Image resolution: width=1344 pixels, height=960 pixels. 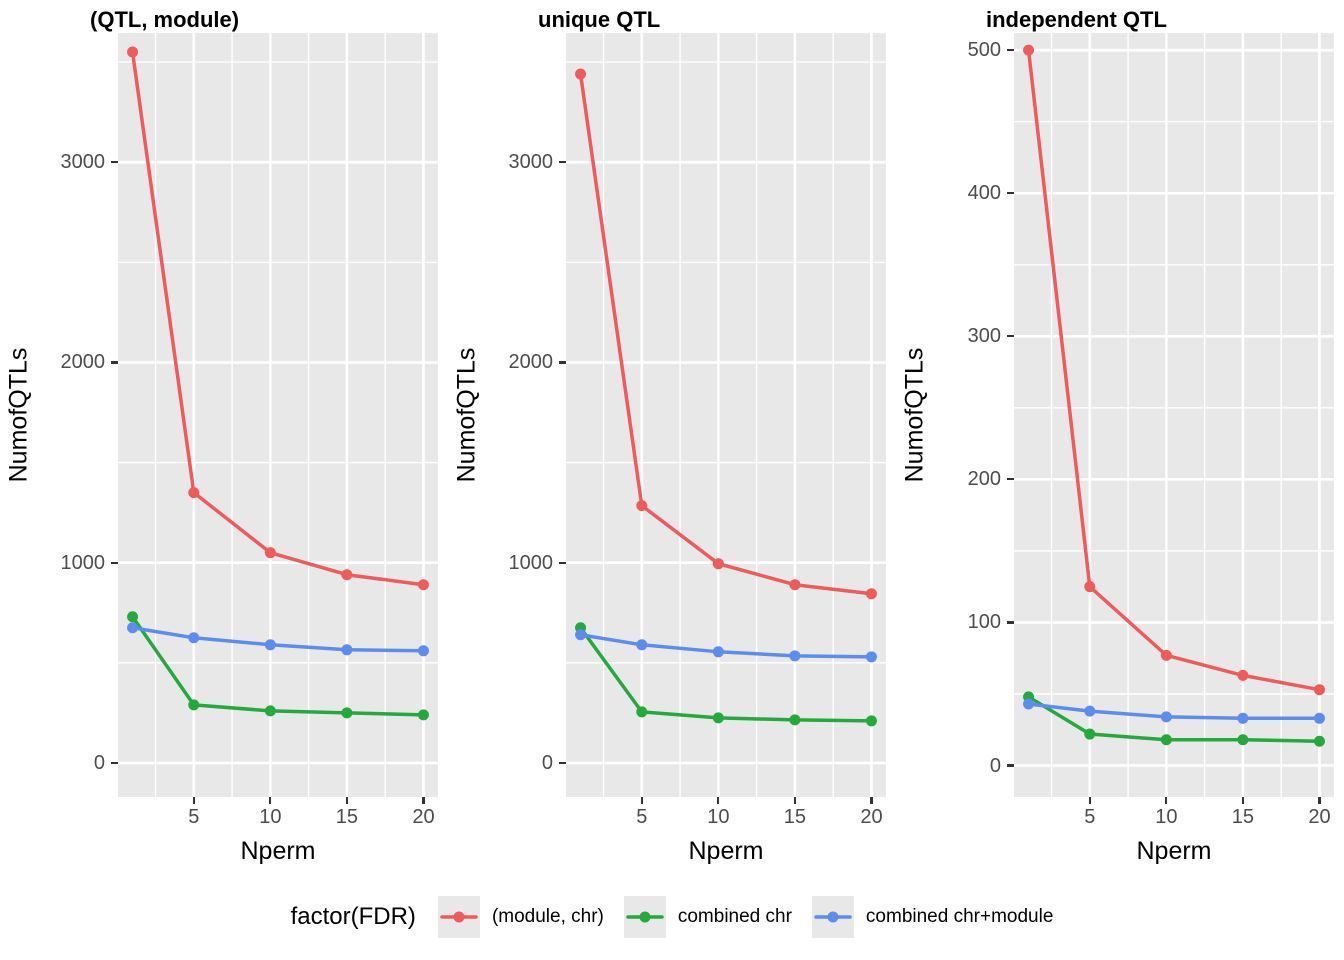 I want to click on plot-title: independent QTL, so click(x=1076, y=19).